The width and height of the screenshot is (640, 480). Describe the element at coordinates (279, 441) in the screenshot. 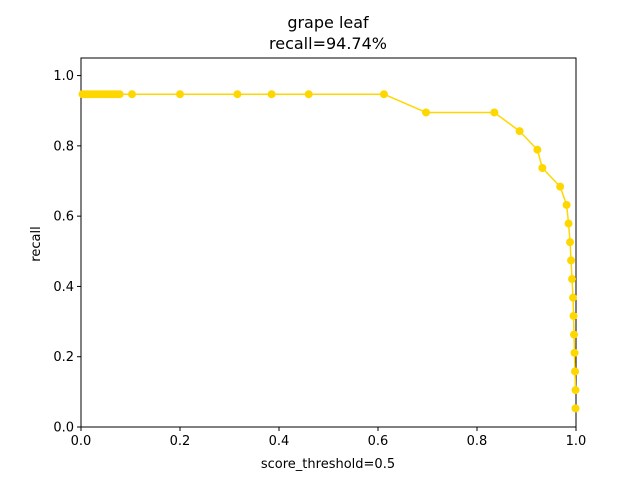

I see `x-tick-label: 0.4` at that location.